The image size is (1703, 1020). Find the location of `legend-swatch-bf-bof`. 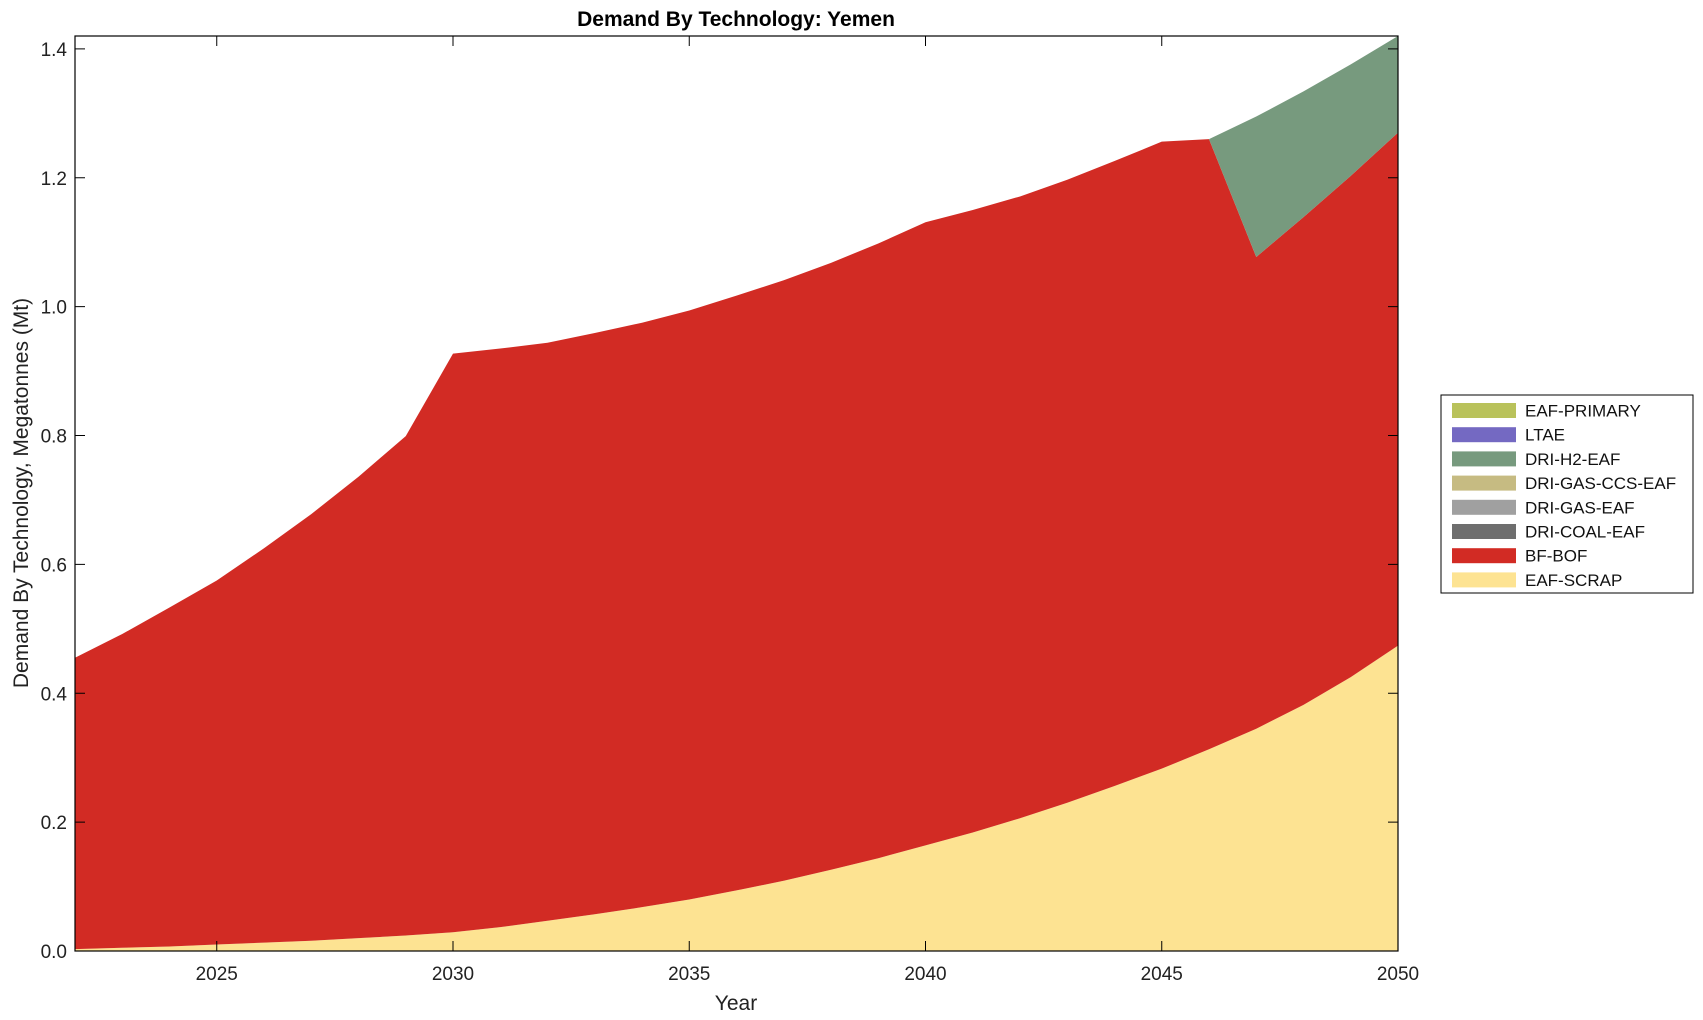

legend-swatch-bf-bof is located at coordinates (1484, 556).